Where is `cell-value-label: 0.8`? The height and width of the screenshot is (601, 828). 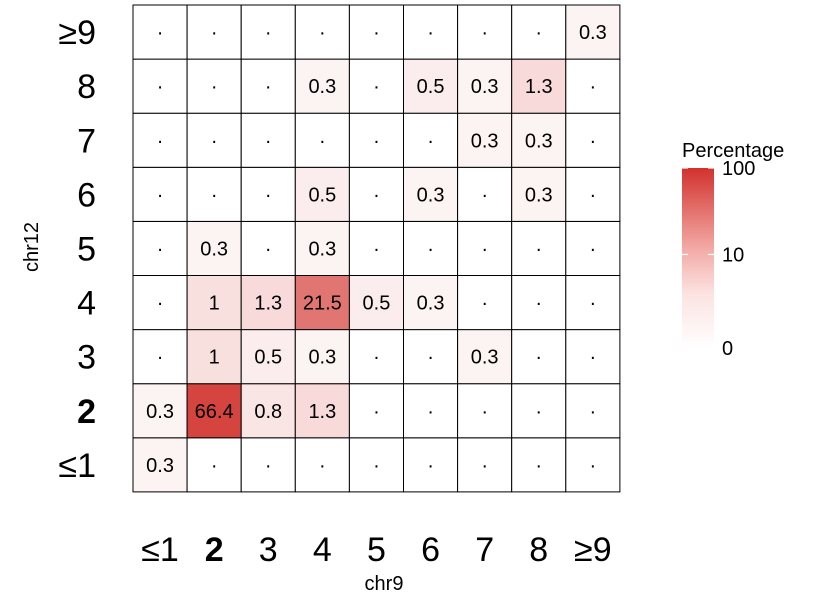 cell-value-label: 0.8 is located at coordinates (268, 412).